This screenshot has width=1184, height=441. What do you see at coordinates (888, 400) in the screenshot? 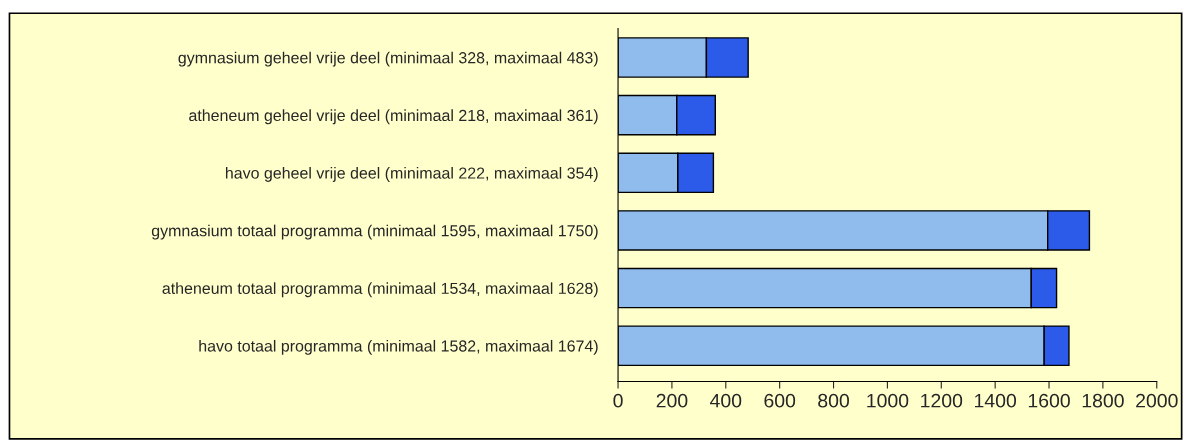
I see `x-tick-label: 1000` at bounding box center [888, 400].